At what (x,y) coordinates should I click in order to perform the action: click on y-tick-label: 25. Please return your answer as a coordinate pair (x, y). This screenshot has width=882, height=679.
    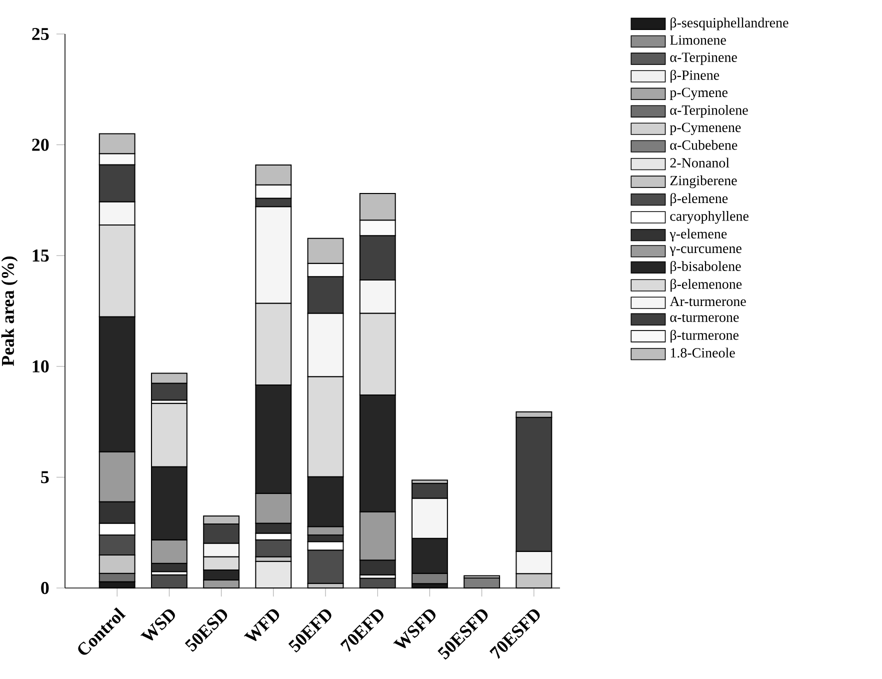
    Looking at the image, I should click on (40, 34).